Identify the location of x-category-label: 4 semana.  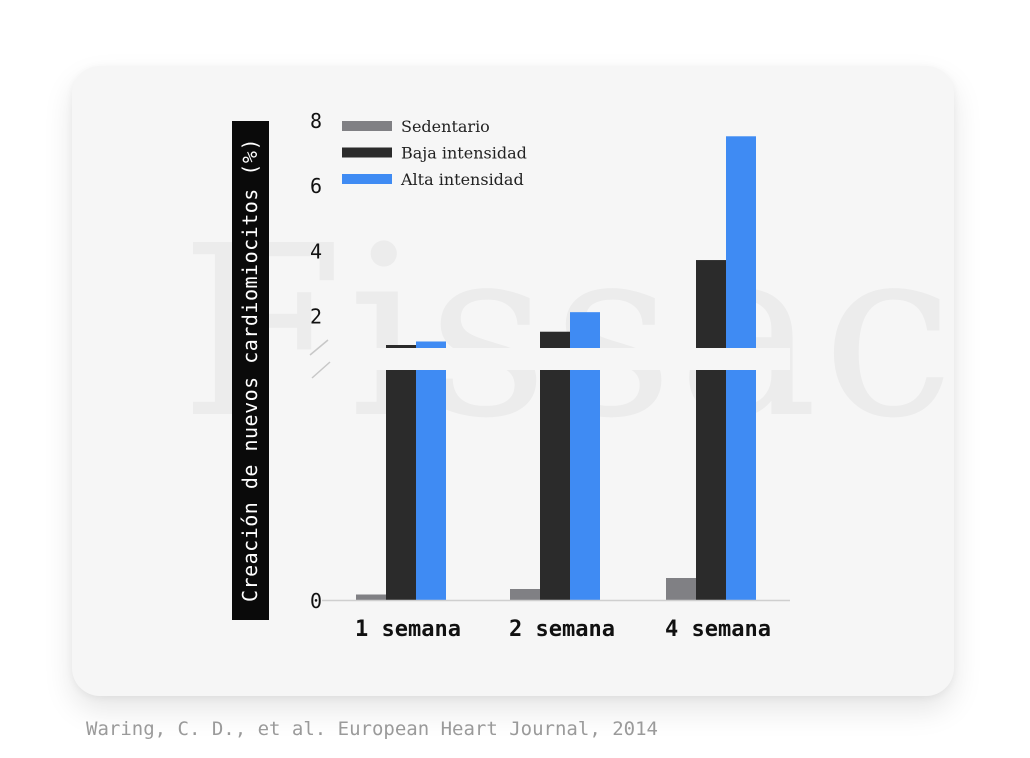
(718, 629).